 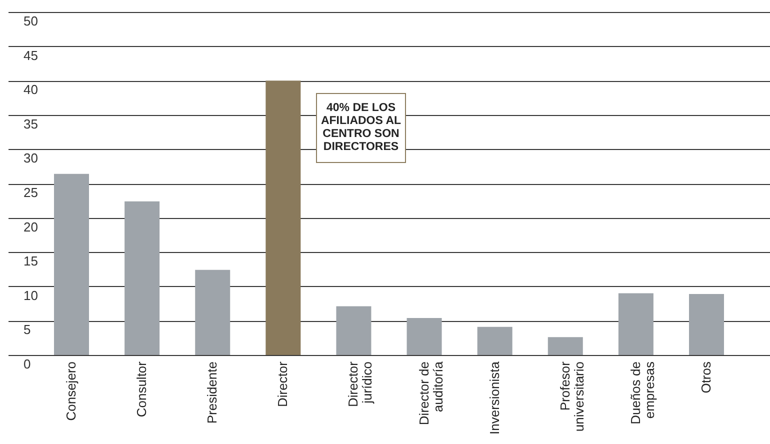 What do you see at coordinates (571, 396) in the screenshot?
I see `x-tick-label: Profesor universitario` at bounding box center [571, 396].